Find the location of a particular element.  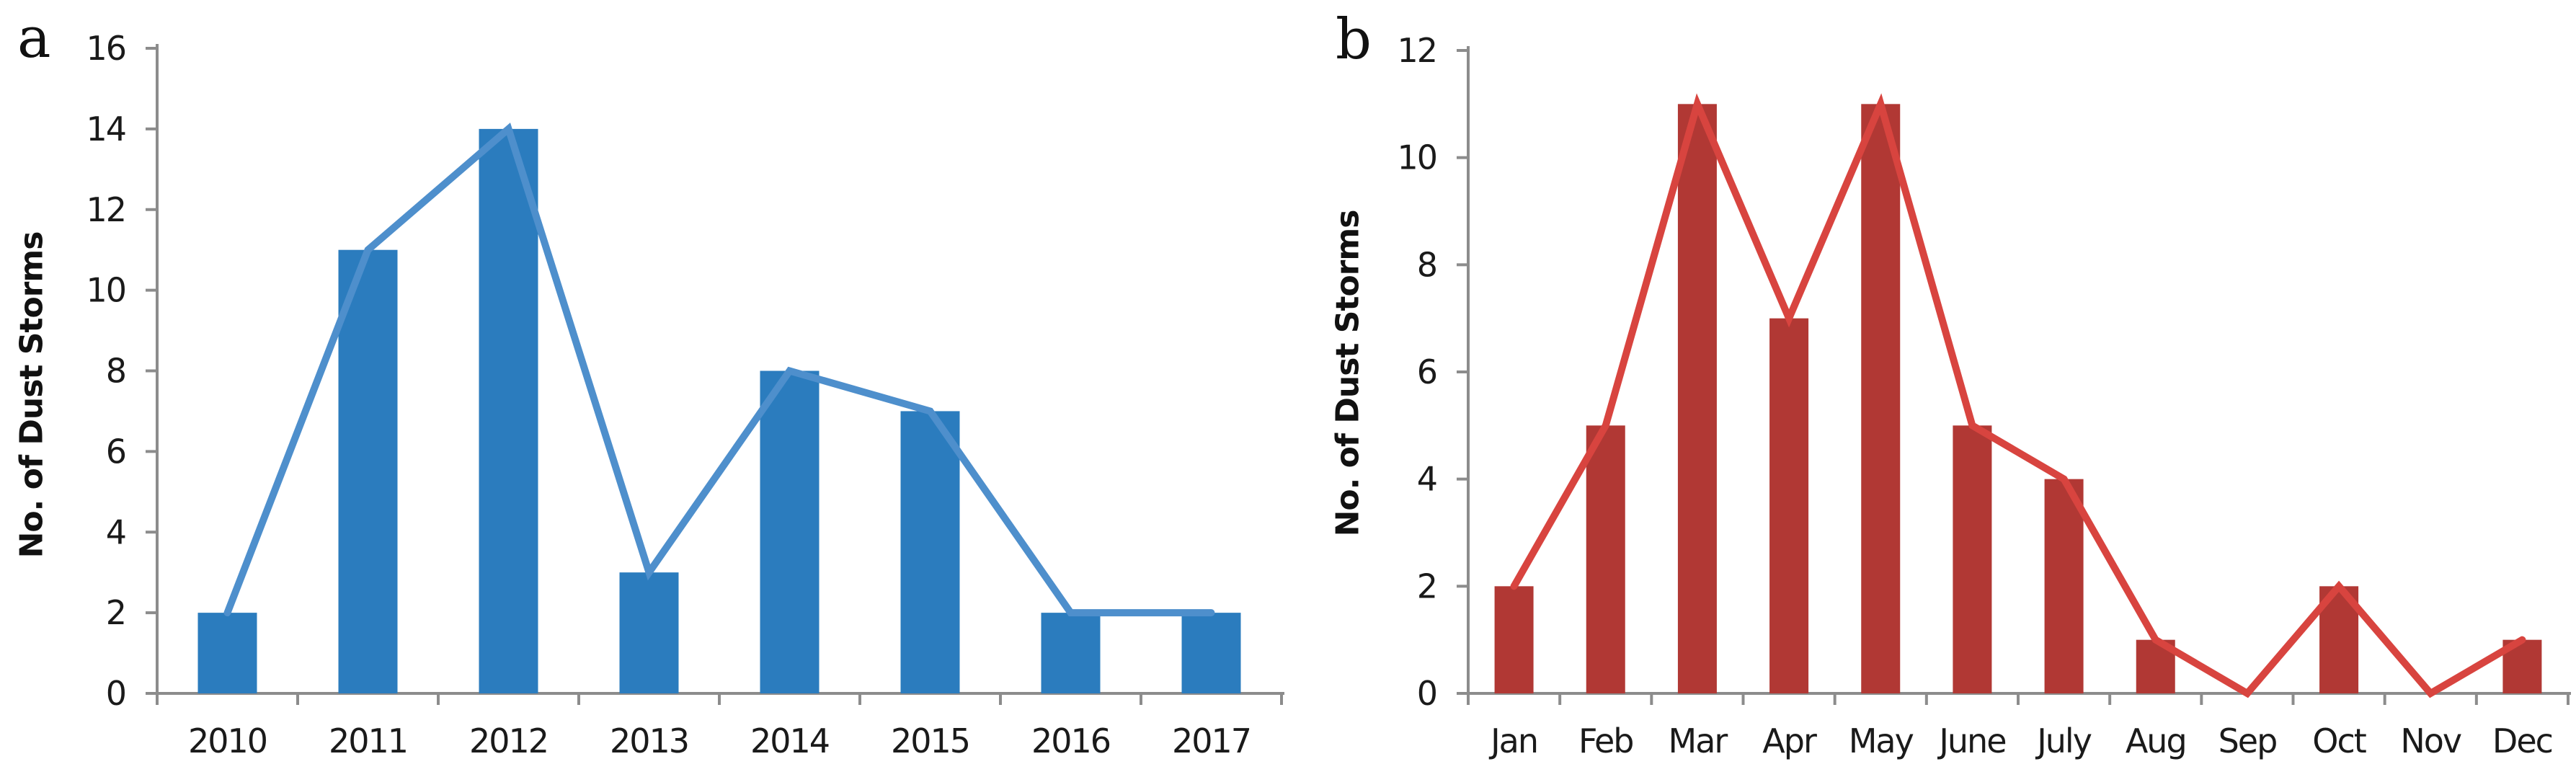

chart-a-x-label-2015: 2015 is located at coordinates (930, 741).